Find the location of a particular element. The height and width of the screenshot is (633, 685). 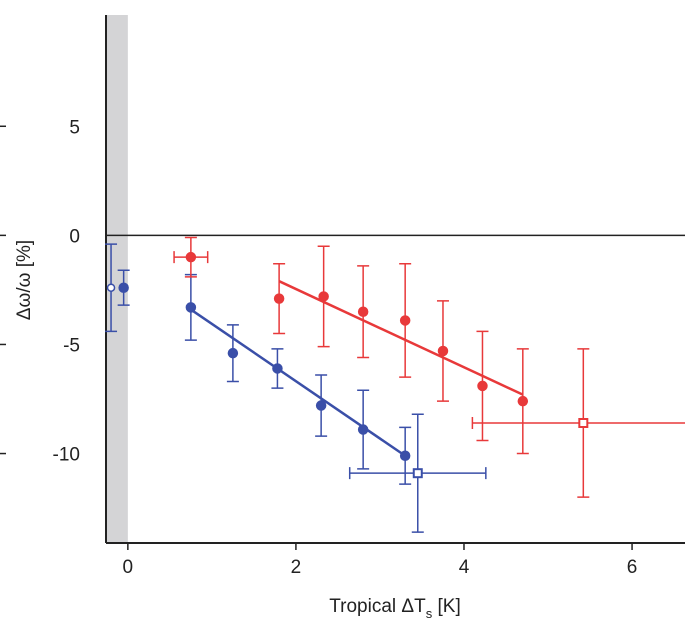

x-axis-label: Tropical ΔTs [K] is located at coordinates (394, 608).